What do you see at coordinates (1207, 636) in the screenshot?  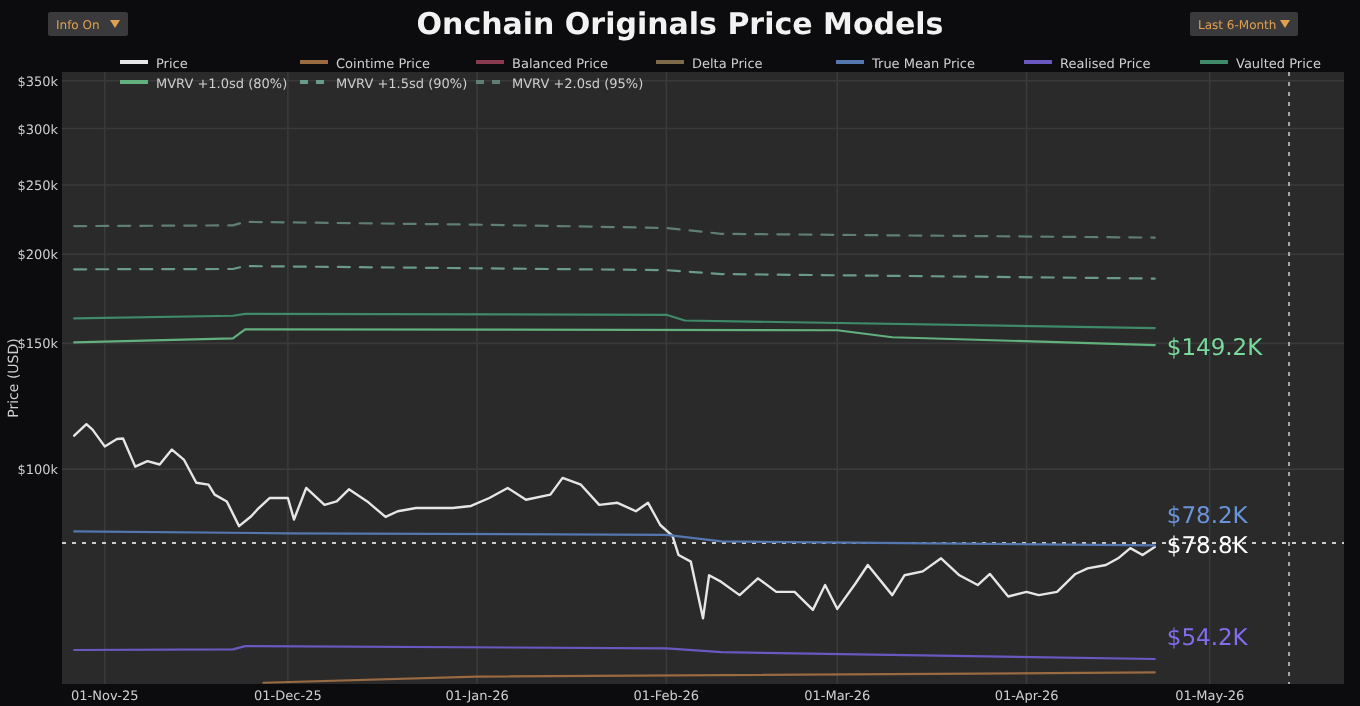 I see `annotation: $54.2K` at bounding box center [1207, 636].